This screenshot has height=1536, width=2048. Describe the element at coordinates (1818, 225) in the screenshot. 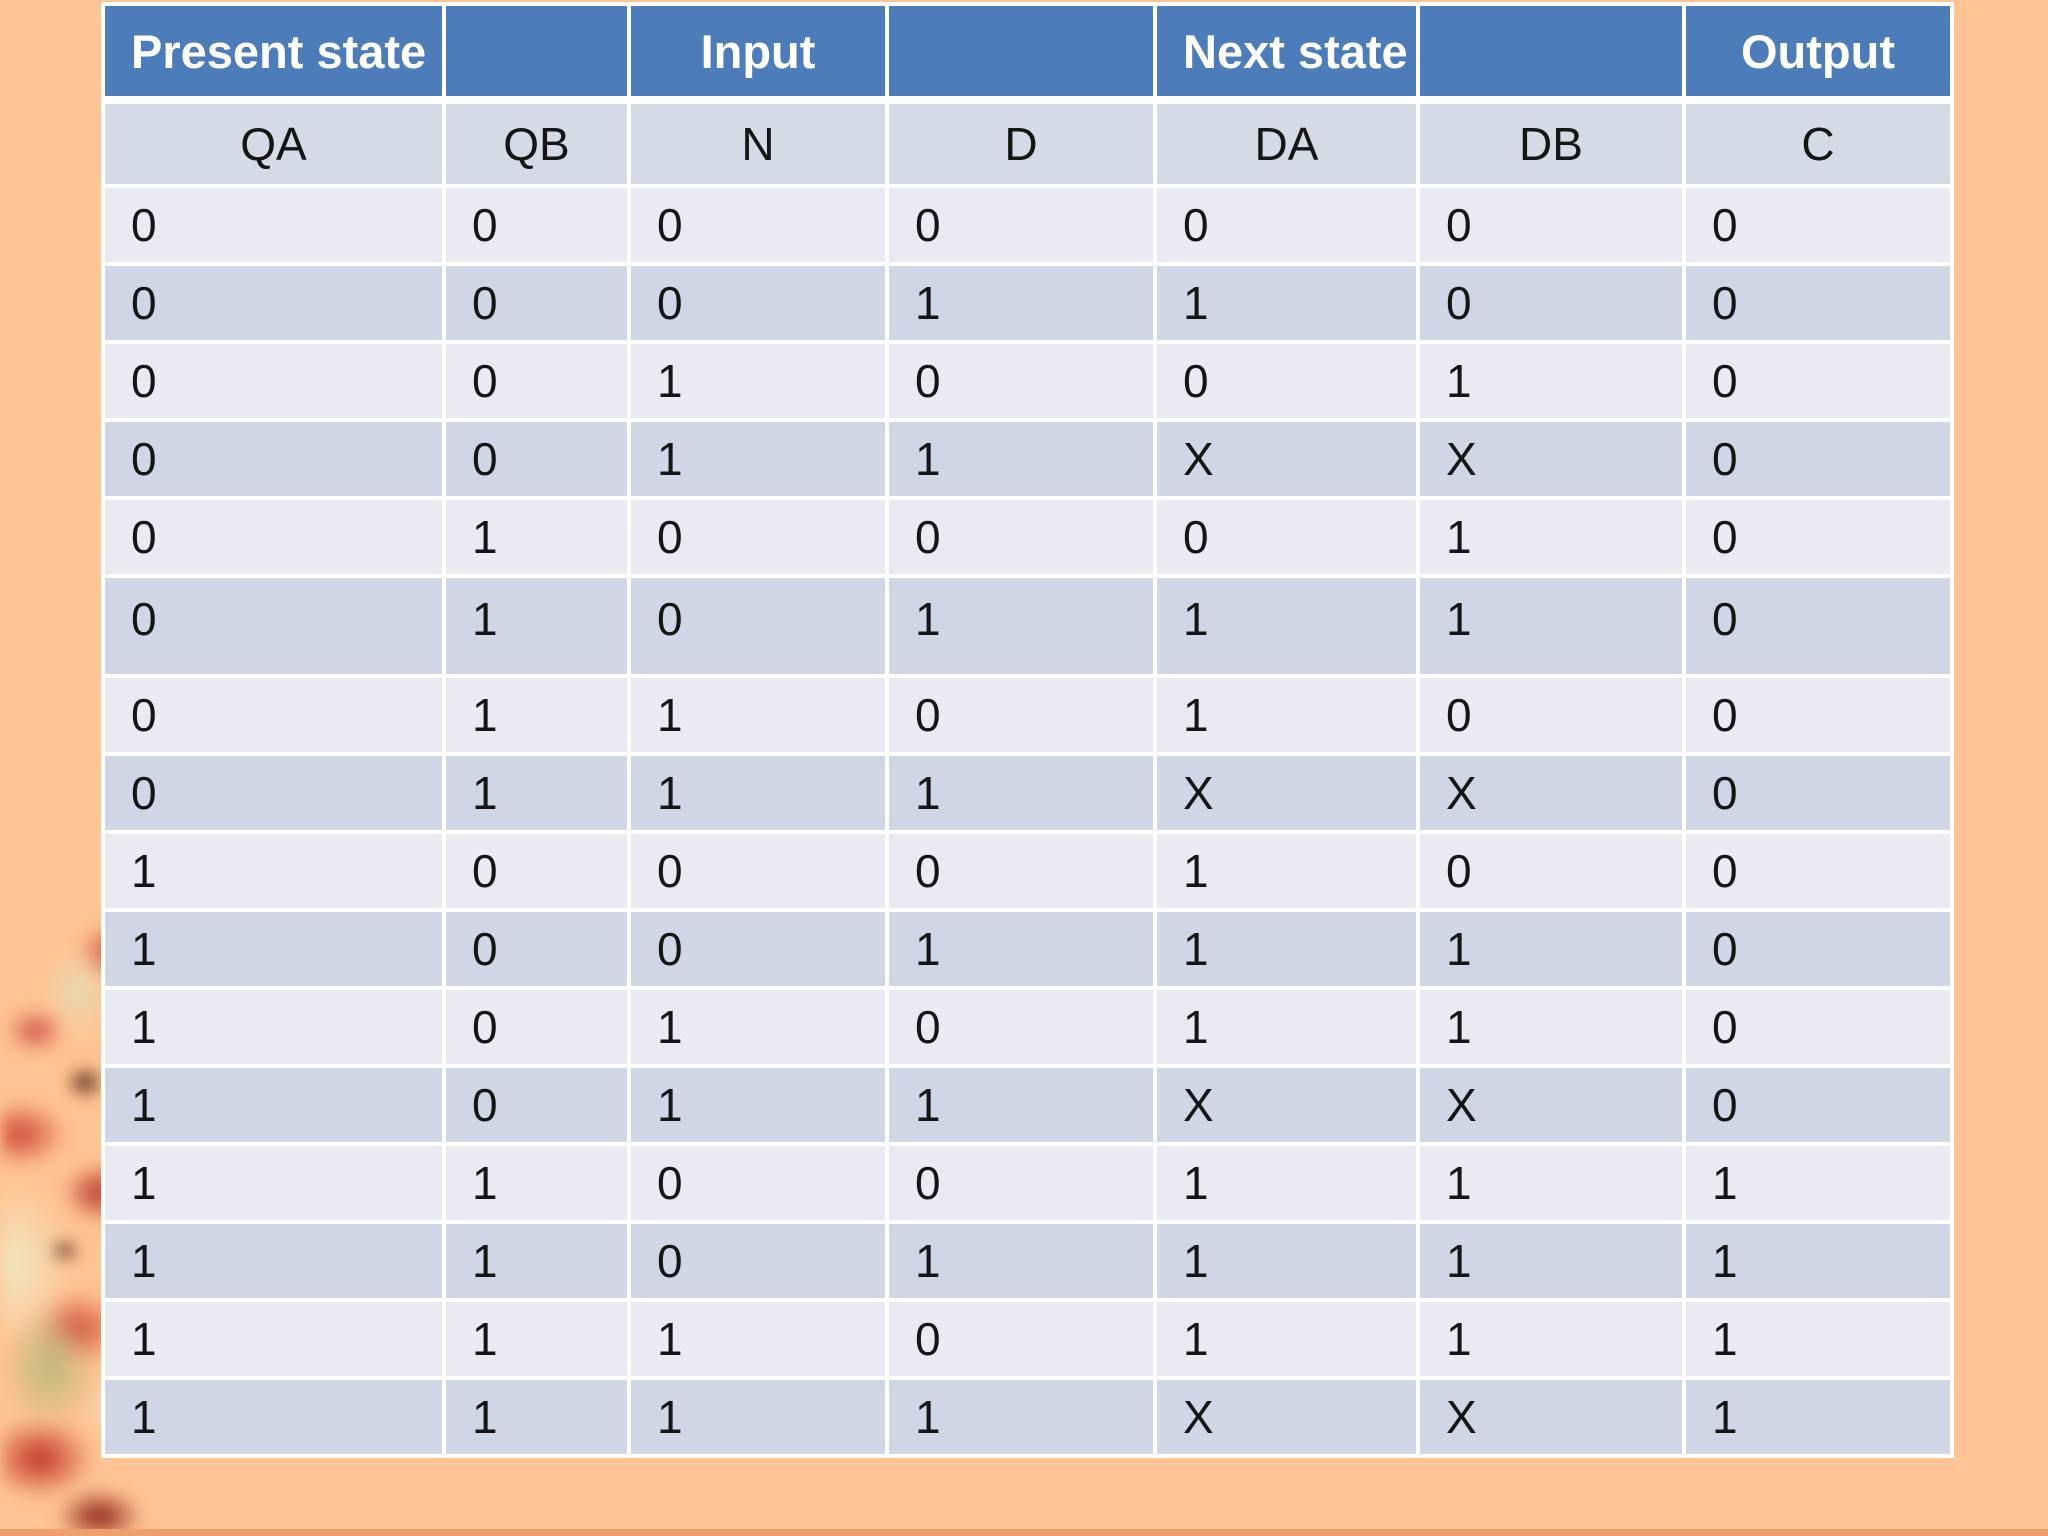

I see `cell-r1-c7: 0` at that location.